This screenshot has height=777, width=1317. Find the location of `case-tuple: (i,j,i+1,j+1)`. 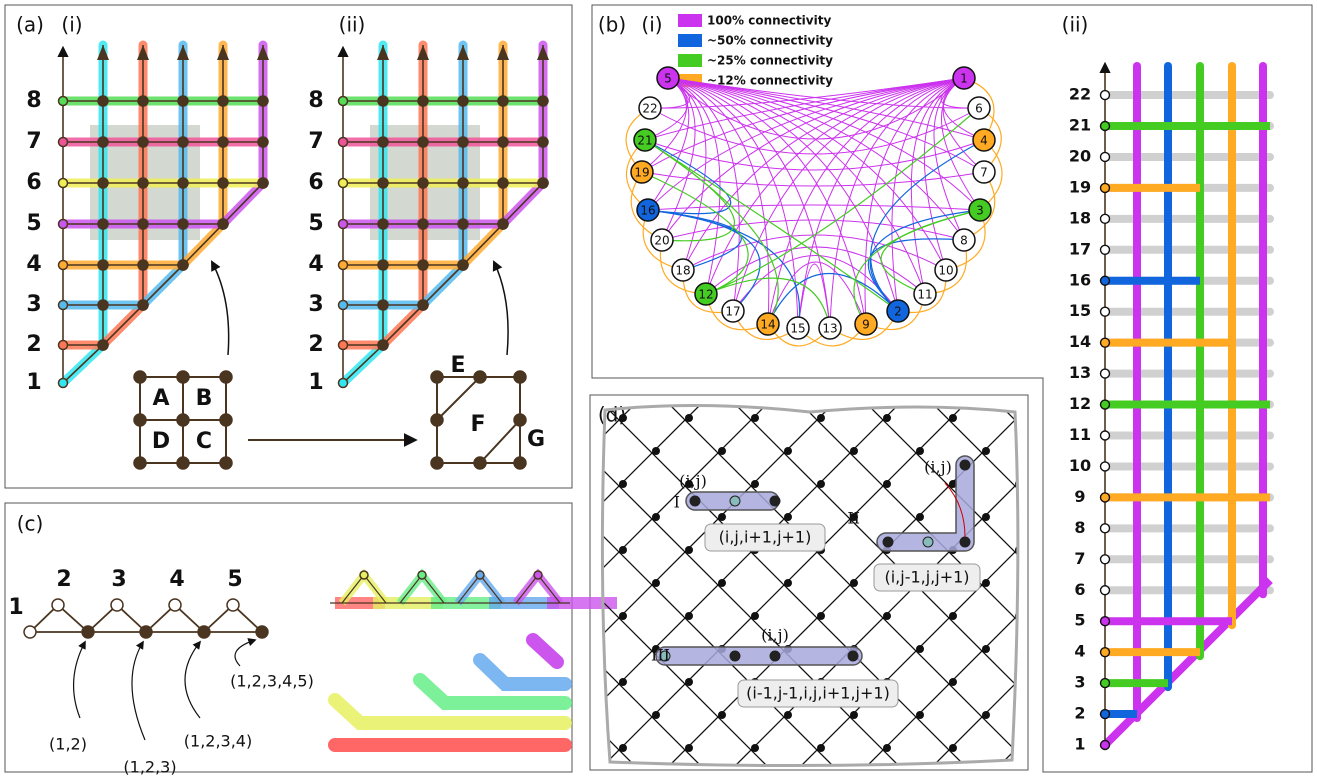

case-tuple: (i,j,i+1,j+1) is located at coordinates (765, 537).